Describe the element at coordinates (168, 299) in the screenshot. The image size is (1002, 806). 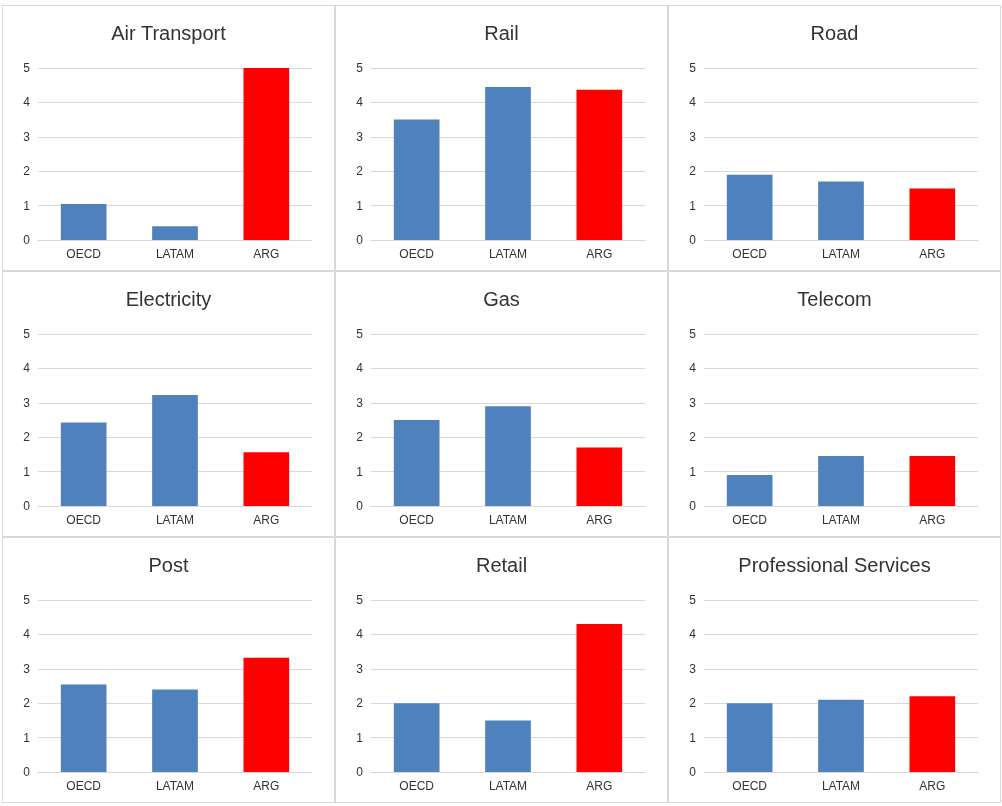
I see `chart-title: Electricity` at that location.